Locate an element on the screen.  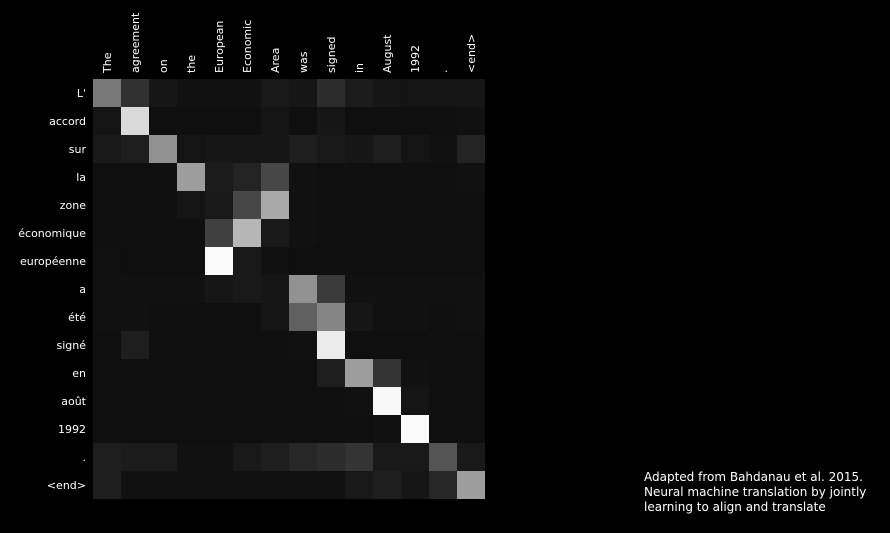
x-tick-label: <end> is located at coordinates (471, 53).